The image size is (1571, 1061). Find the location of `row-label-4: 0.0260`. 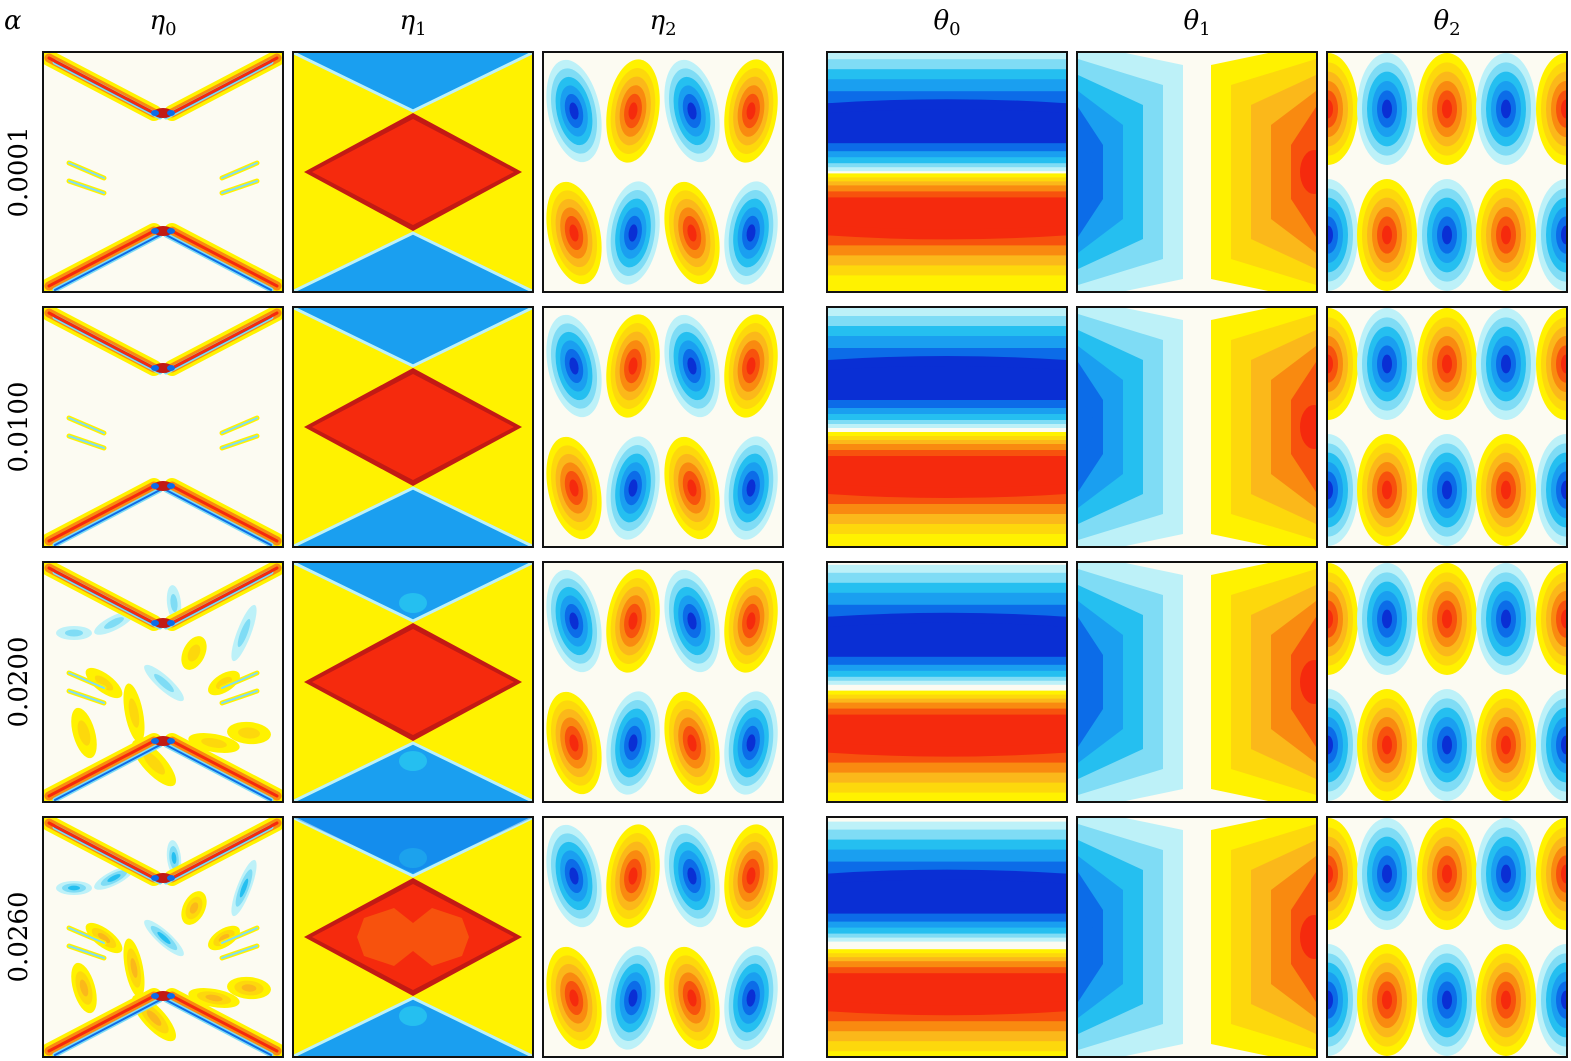

row-label-4: 0.0260 is located at coordinates (19, 937).